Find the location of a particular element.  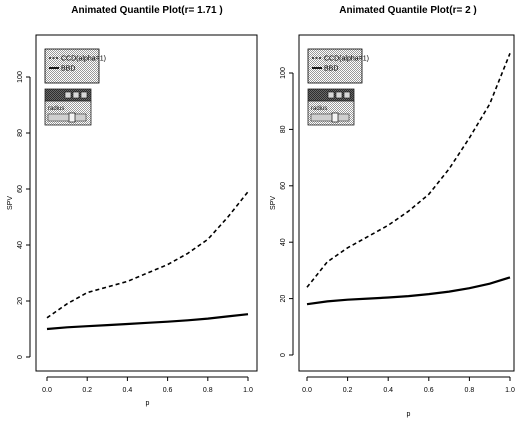

series-line-ccd is located at coordinates (147, 255).